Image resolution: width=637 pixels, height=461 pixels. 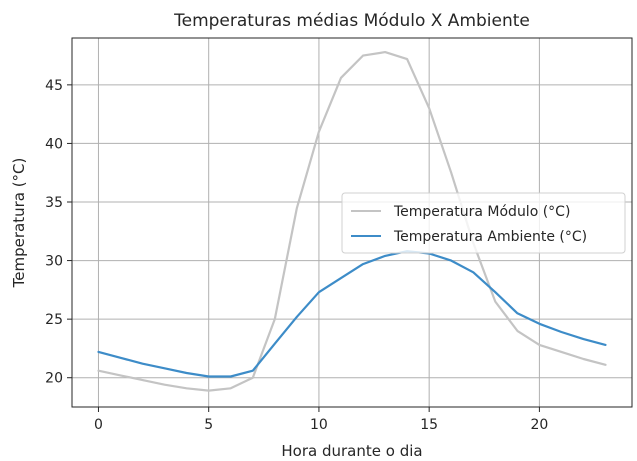 What do you see at coordinates (351, 21) in the screenshot?
I see `chart-title: Temperaturas médias Módulo X Ambiente` at bounding box center [351, 21].